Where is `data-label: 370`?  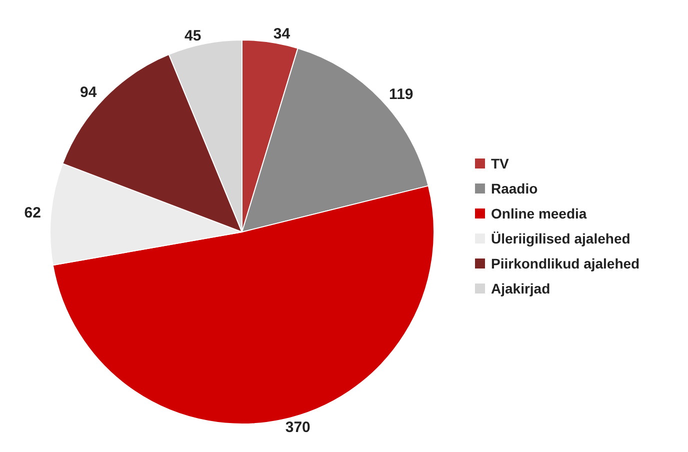 data-label: 370 is located at coordinates (297, 427).